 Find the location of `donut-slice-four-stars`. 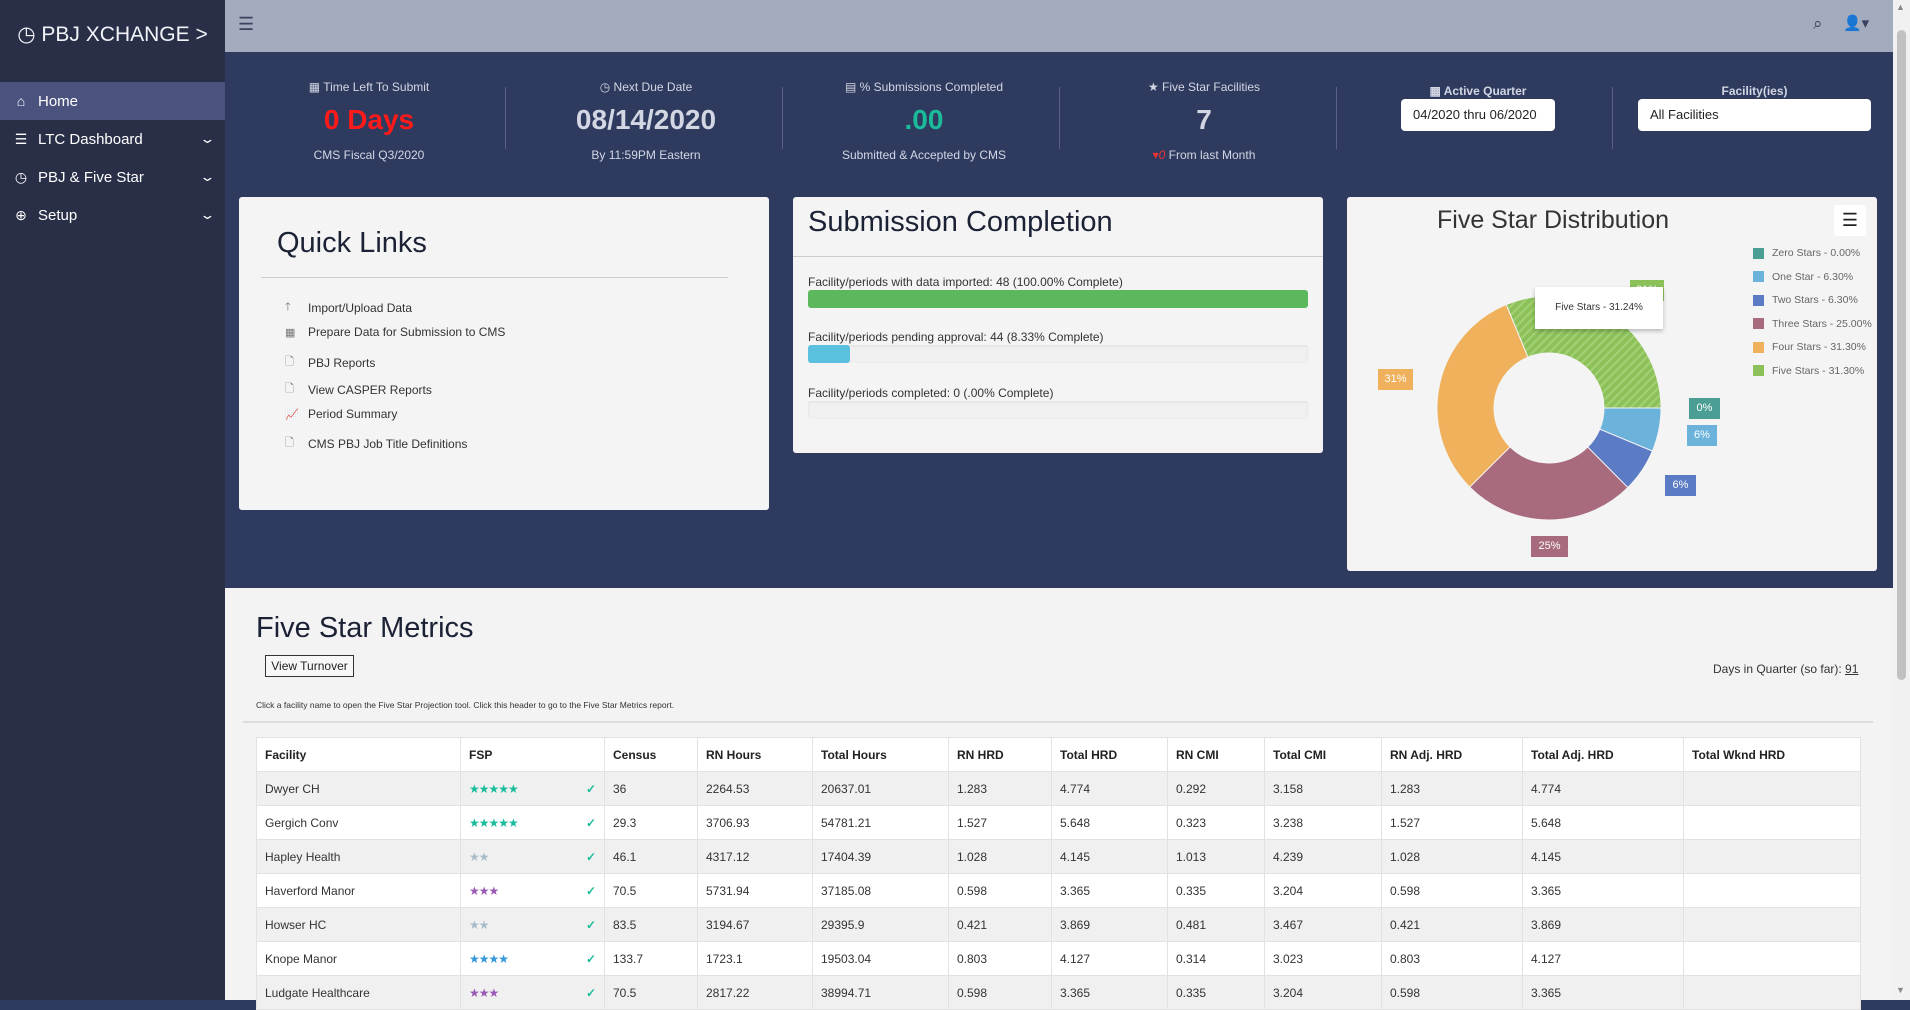

donut-slice-four-stars is located at coordinates (1482, 395).